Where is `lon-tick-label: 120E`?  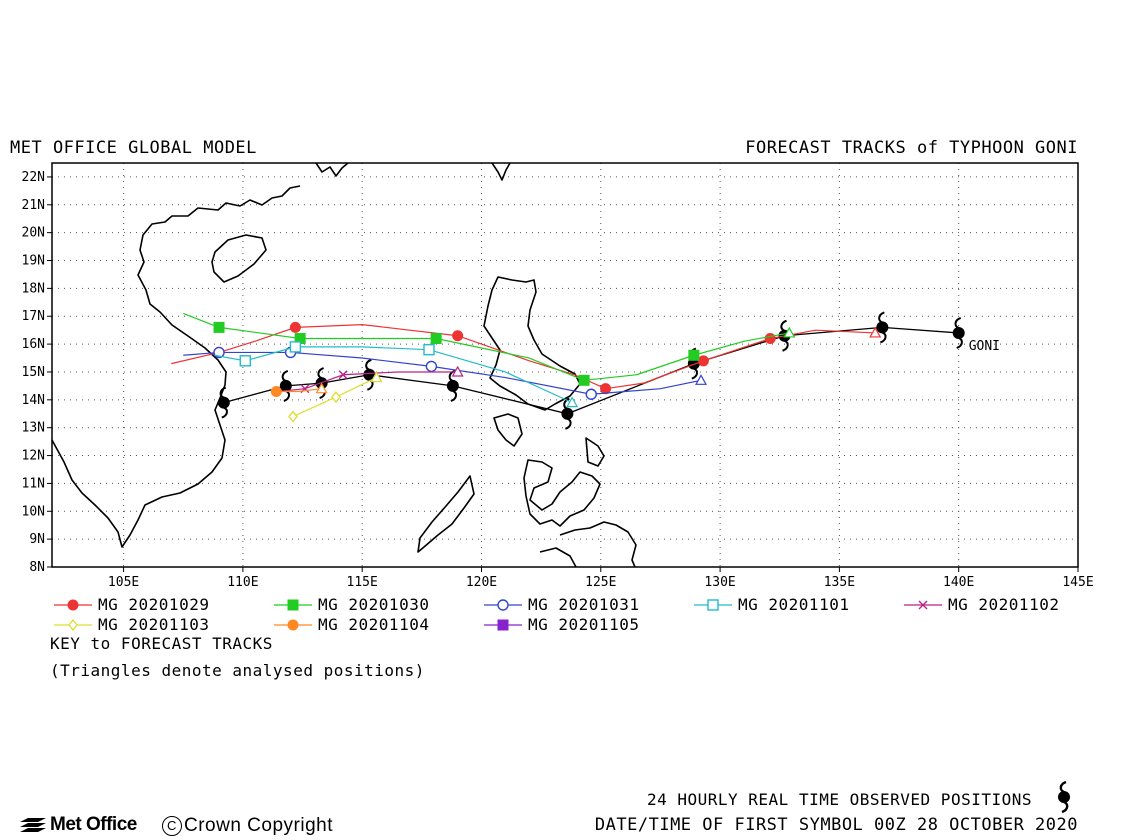
lon-tick-label: 120E is located at coordinates (481, 582).